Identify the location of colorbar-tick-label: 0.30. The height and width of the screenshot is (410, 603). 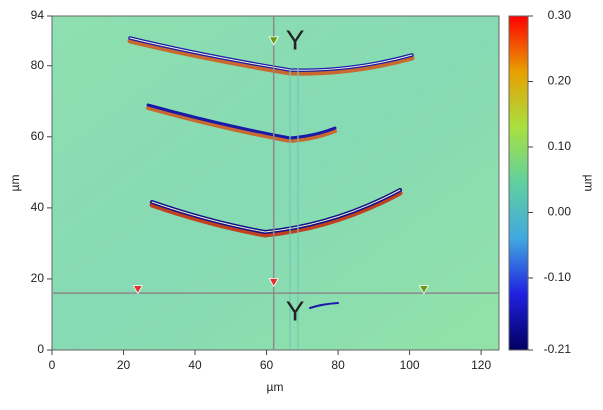
(560, 15).